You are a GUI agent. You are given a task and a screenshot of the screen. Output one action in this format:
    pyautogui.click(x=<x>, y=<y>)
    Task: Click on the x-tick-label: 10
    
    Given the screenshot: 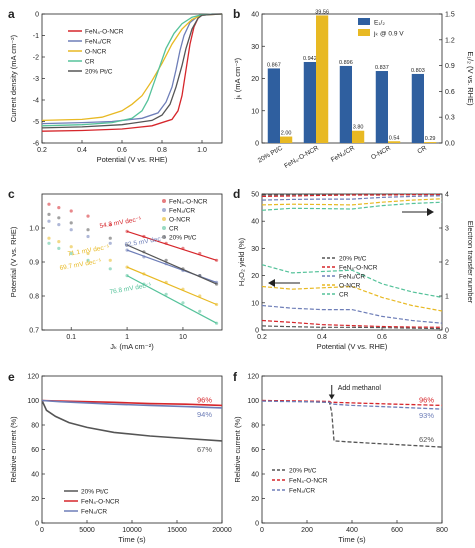 What is the action you would take?
    pyautogui.click(x=183, y=337)
    